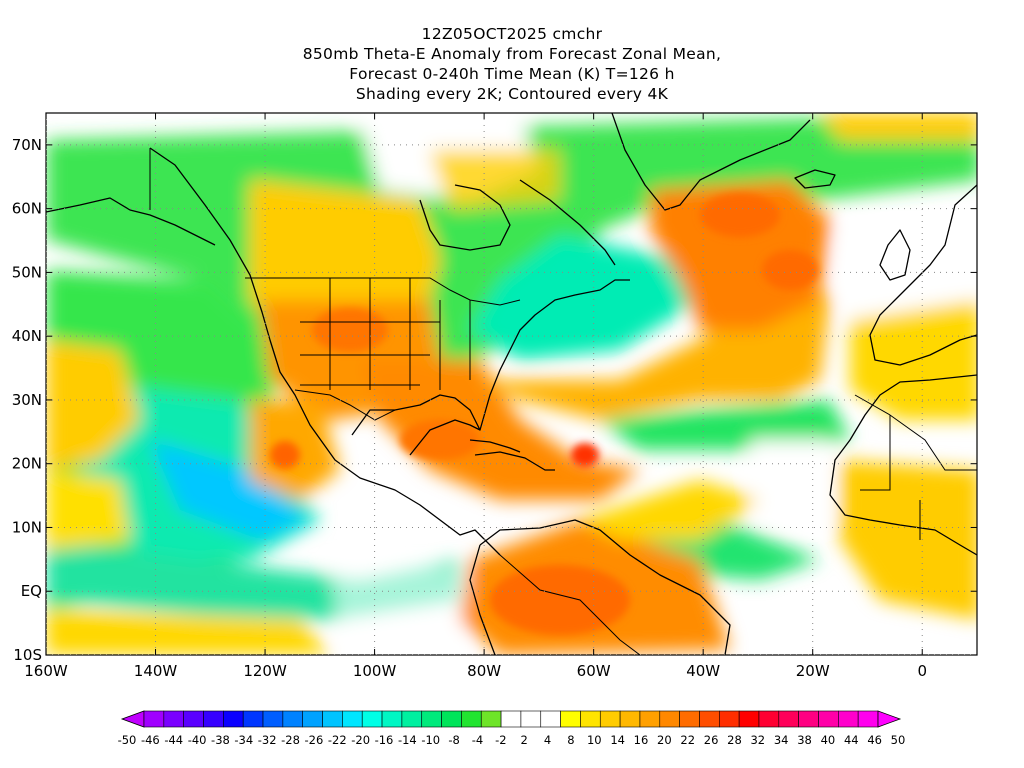 The width and height of the screenshot is (1024, 768). What do you see at coordinates (594, 740) in the screenshot?
I see `colorbar-label: 10` at bounding box center [594, 740].